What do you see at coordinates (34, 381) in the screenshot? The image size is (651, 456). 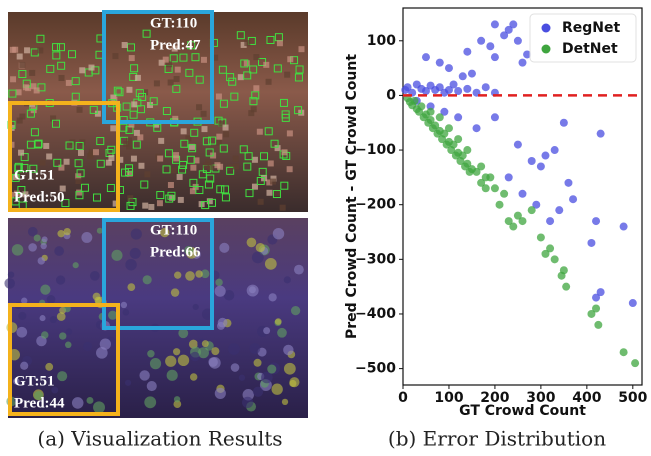 I see `gt-label: GT:51` at bounding box center [34, 381].